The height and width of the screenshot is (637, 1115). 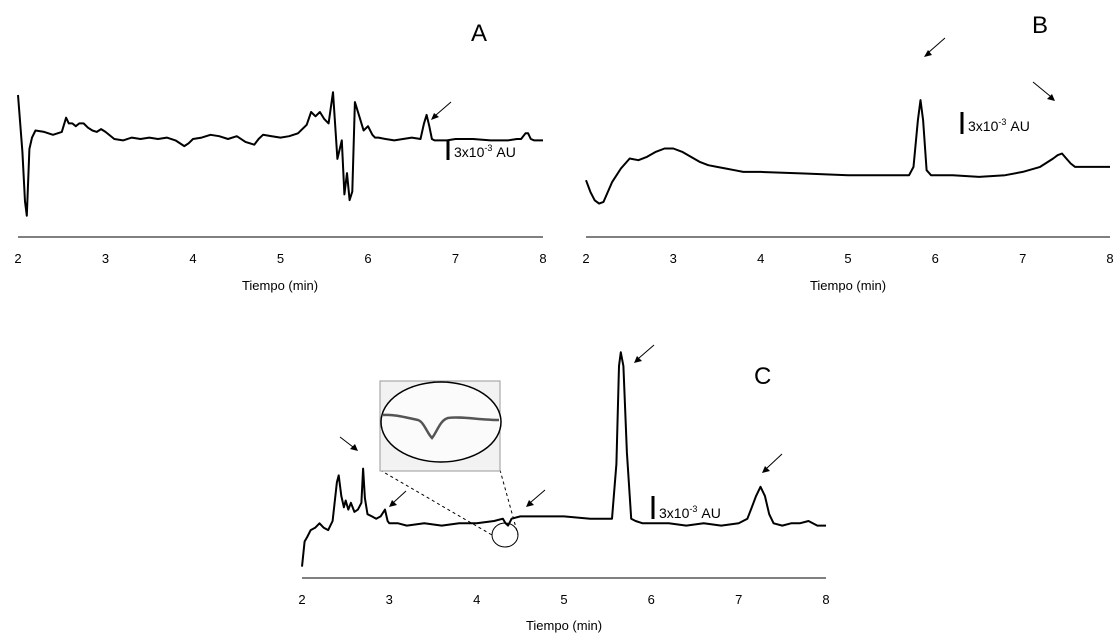 What do you see at coordinates (825, 599) in the screenshot?
I see `panel-c-tick-label: 8` at bounding box center [825, 599].